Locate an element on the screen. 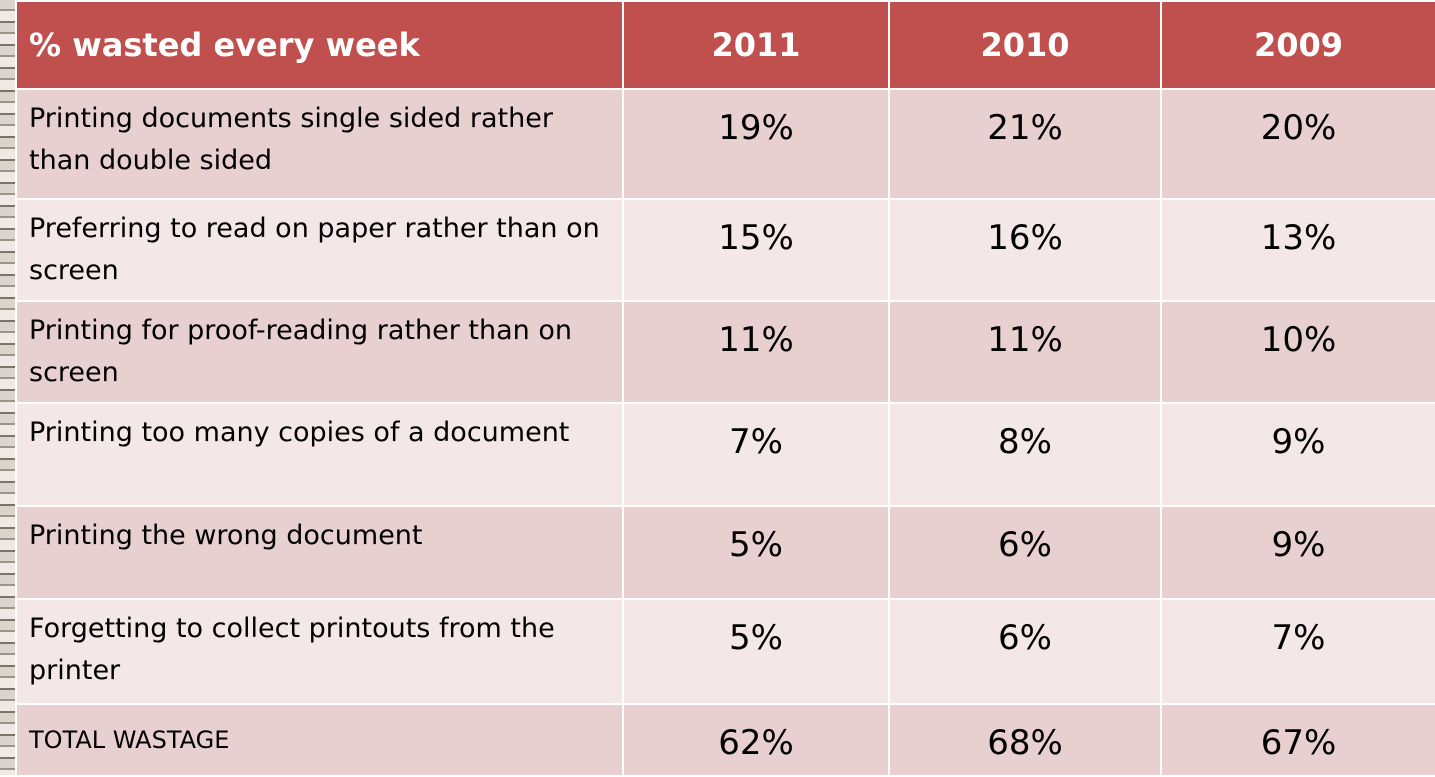 The width and height of the screenshot is (1435, 777). value-cell: 67% is located at coordinates (1297, 740).